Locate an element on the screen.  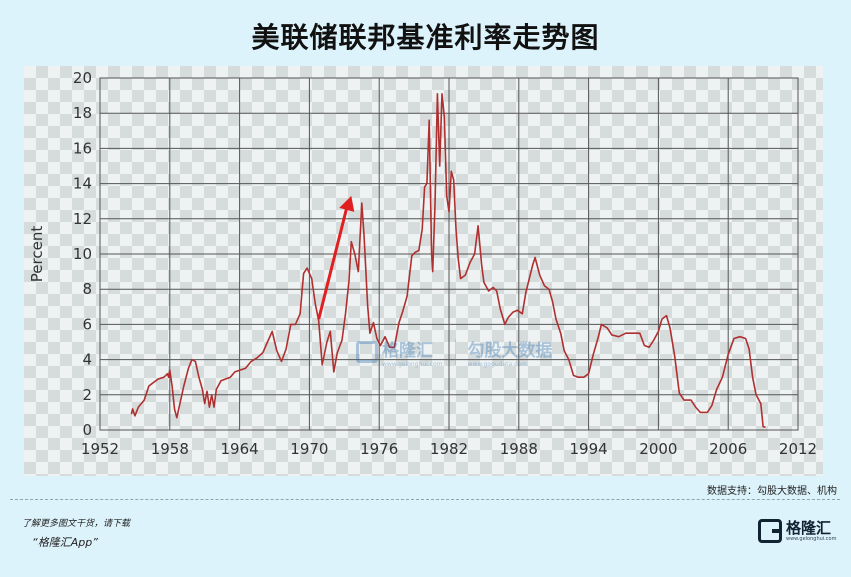
data-source: 数据支持：勾股大数据、机构 is located at coordinates (772, 491).